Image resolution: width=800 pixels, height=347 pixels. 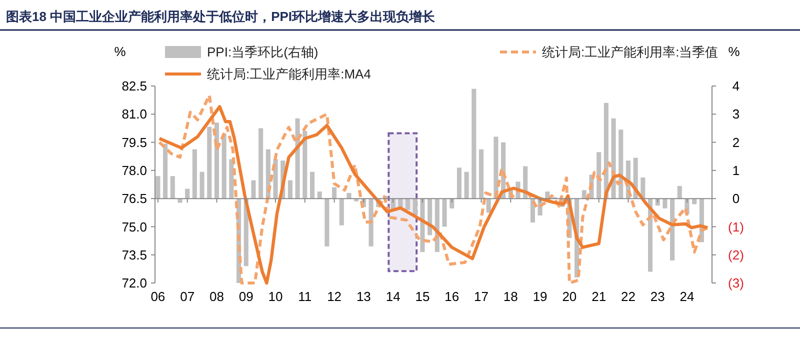 What do you see at coordinates (657, 296) in the screenshot?
I see `x-tick-label: 23` at bounding box center [657, 296].